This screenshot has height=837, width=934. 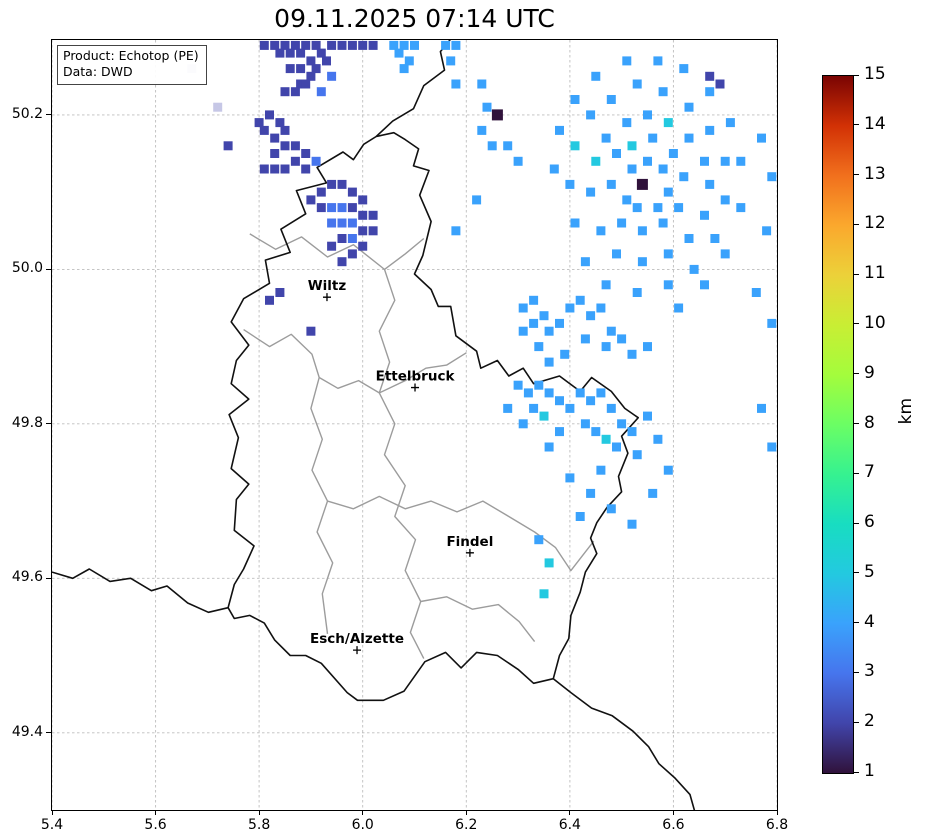 I want to click on colorbar-tick-label: 4, so click(x=869, y=621).